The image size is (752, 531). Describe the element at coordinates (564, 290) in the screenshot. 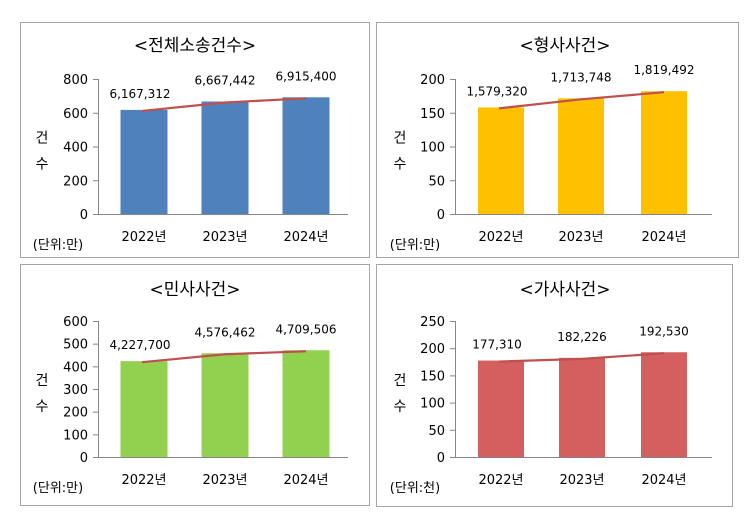

I see `chart-title: <가사사건>` at that location.